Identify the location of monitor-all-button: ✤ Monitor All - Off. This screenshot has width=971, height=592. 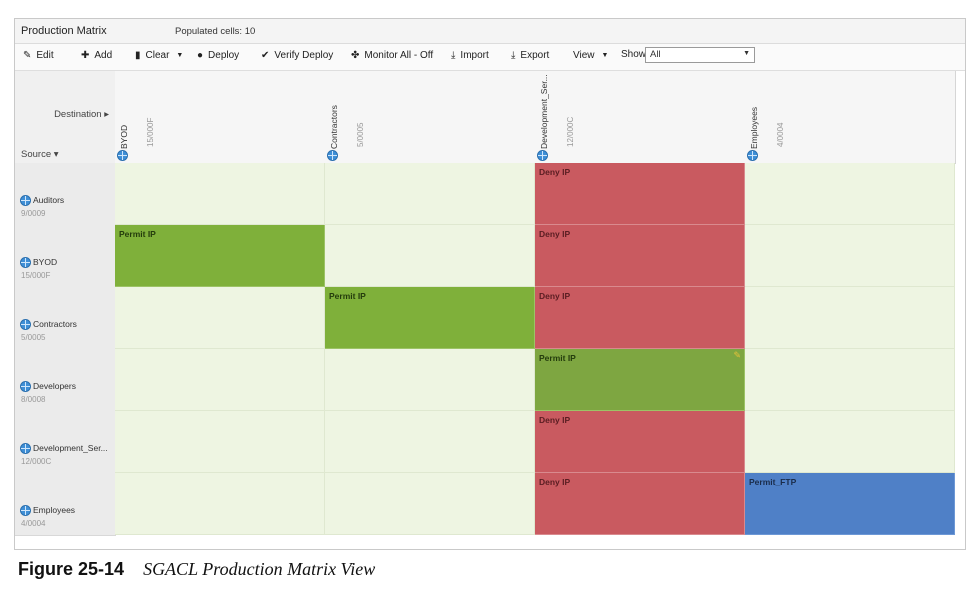
(392, 55).